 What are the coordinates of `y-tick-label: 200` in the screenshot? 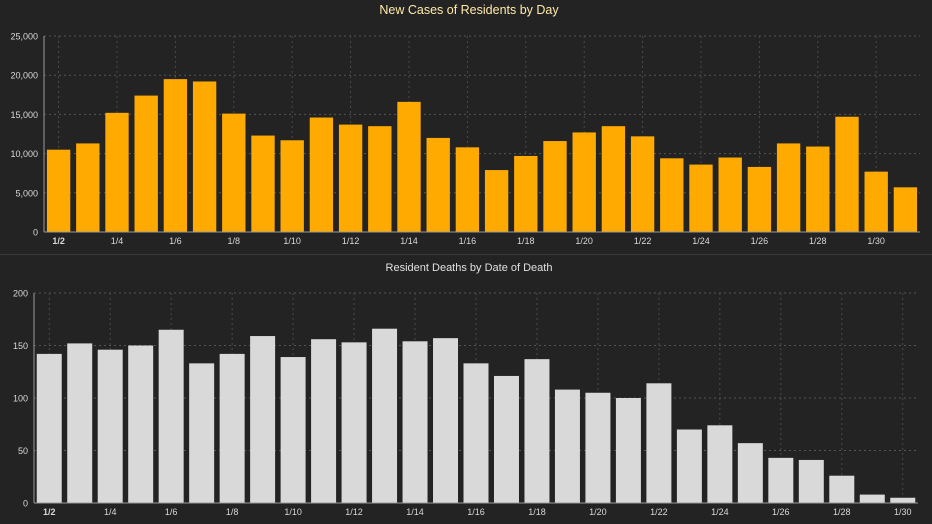 It's located at (20, 294).